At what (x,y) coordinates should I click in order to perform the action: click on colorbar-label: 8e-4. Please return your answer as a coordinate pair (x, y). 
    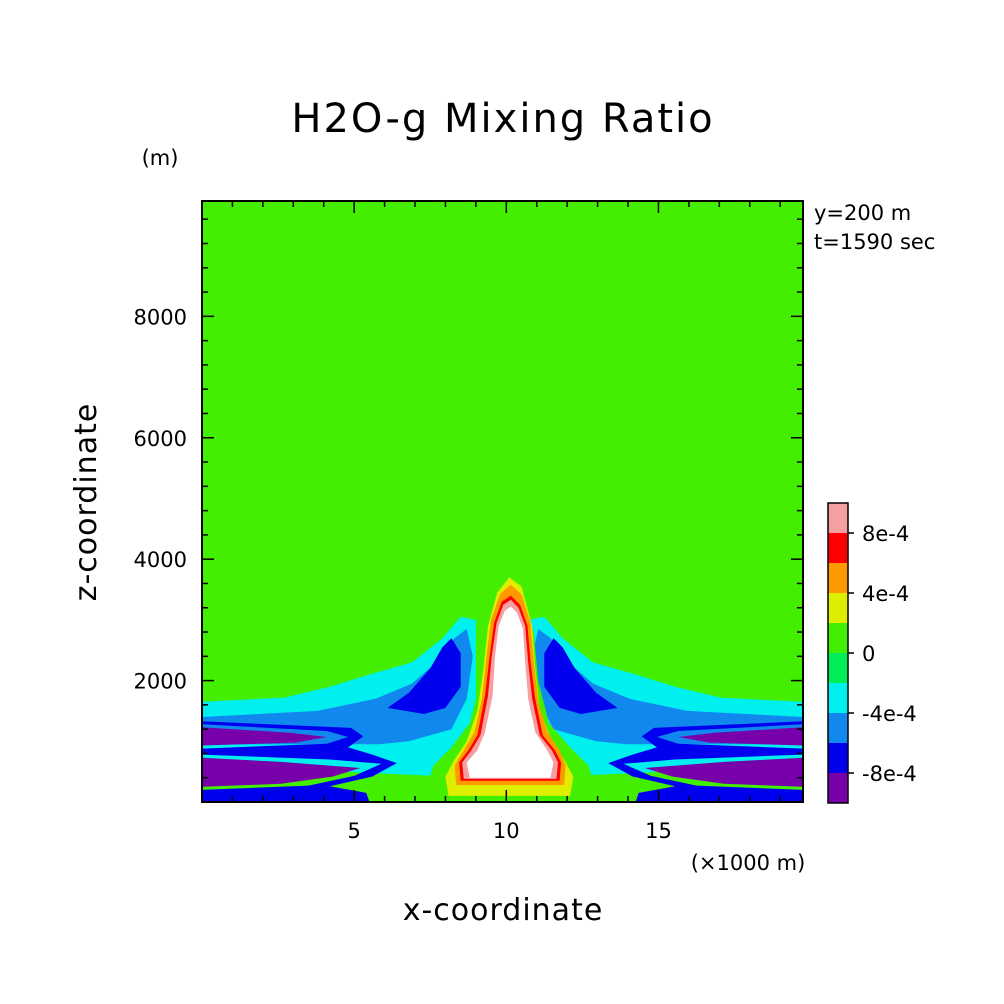
    Looking at the image, I should click on (885, 534).